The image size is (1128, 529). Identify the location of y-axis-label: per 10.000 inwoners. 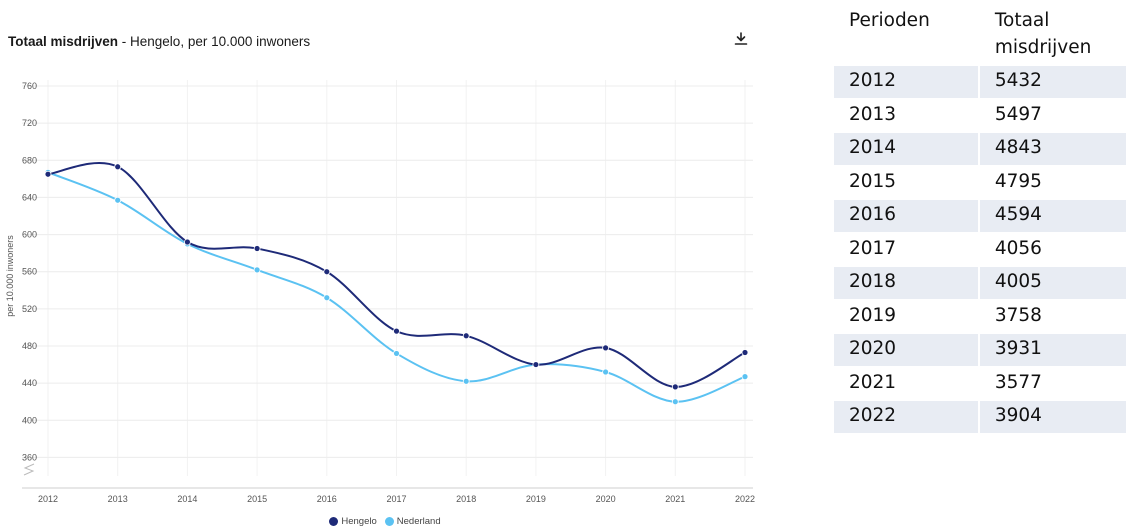
(10, 276).